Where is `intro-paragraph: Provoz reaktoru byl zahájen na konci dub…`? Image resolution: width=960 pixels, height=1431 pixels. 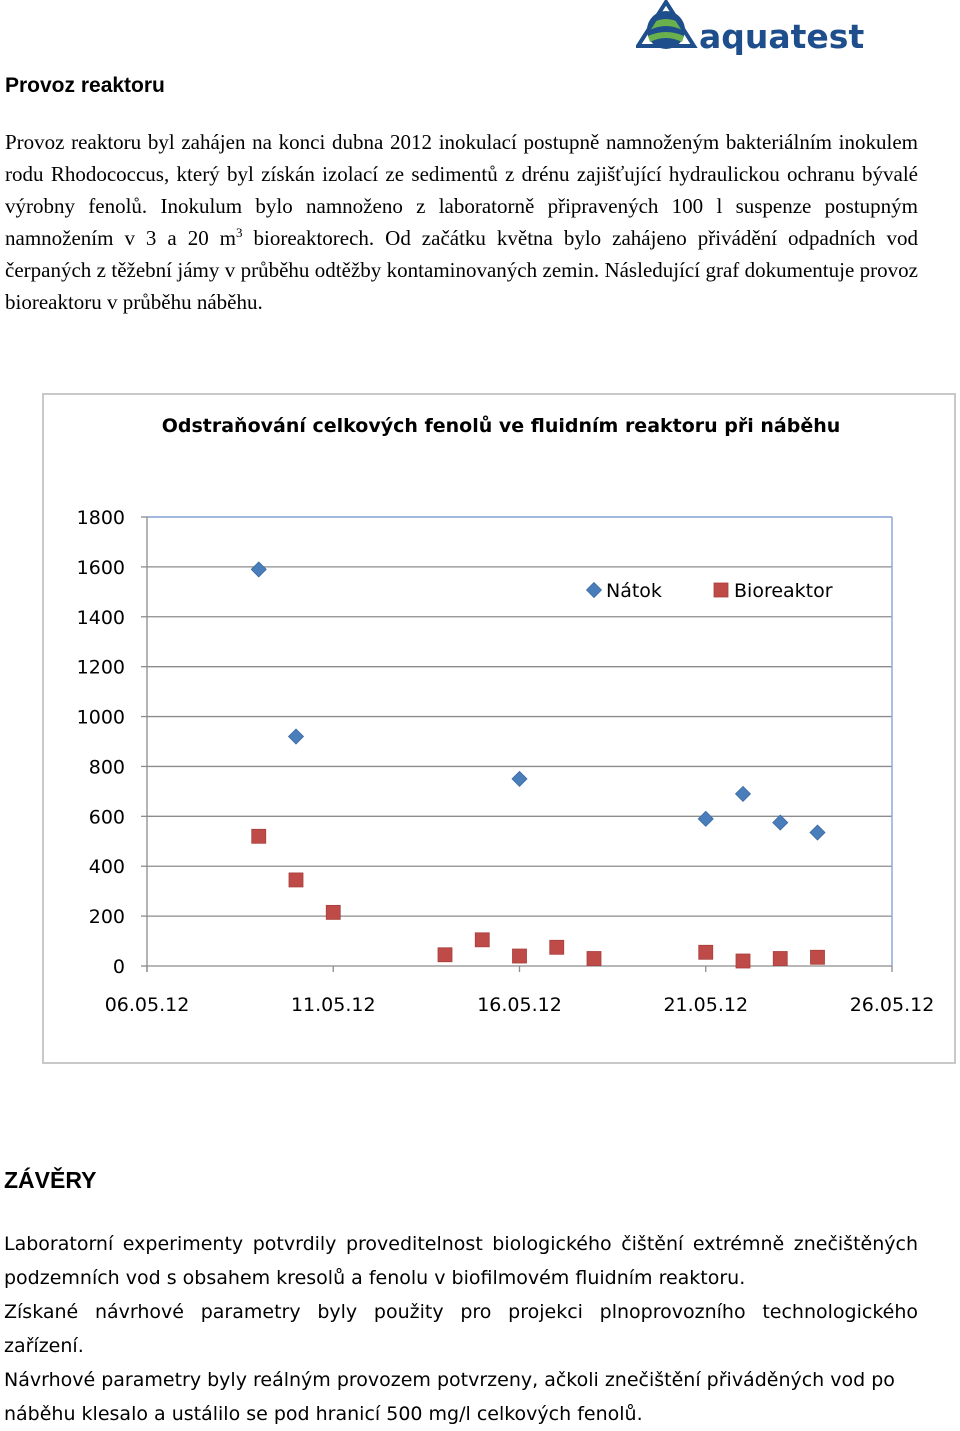 intro-paragraph: Provoz reaktoru byl zahájen na konci dub… is located at coordinates (461, 222).